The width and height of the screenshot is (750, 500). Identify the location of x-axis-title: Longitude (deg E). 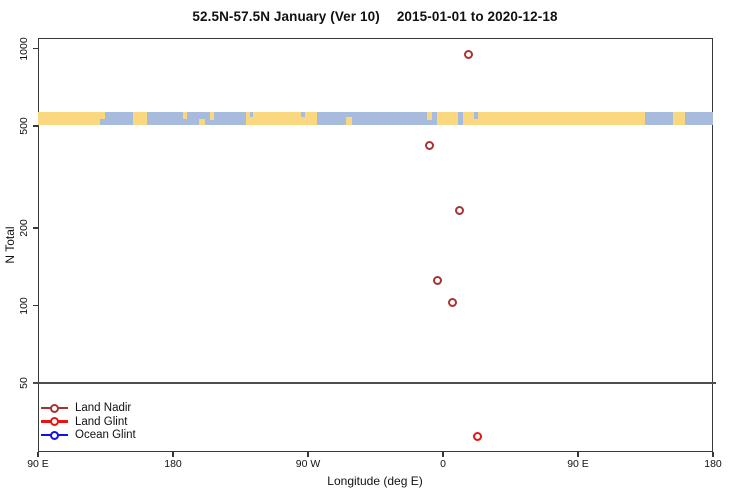
(375, 481).